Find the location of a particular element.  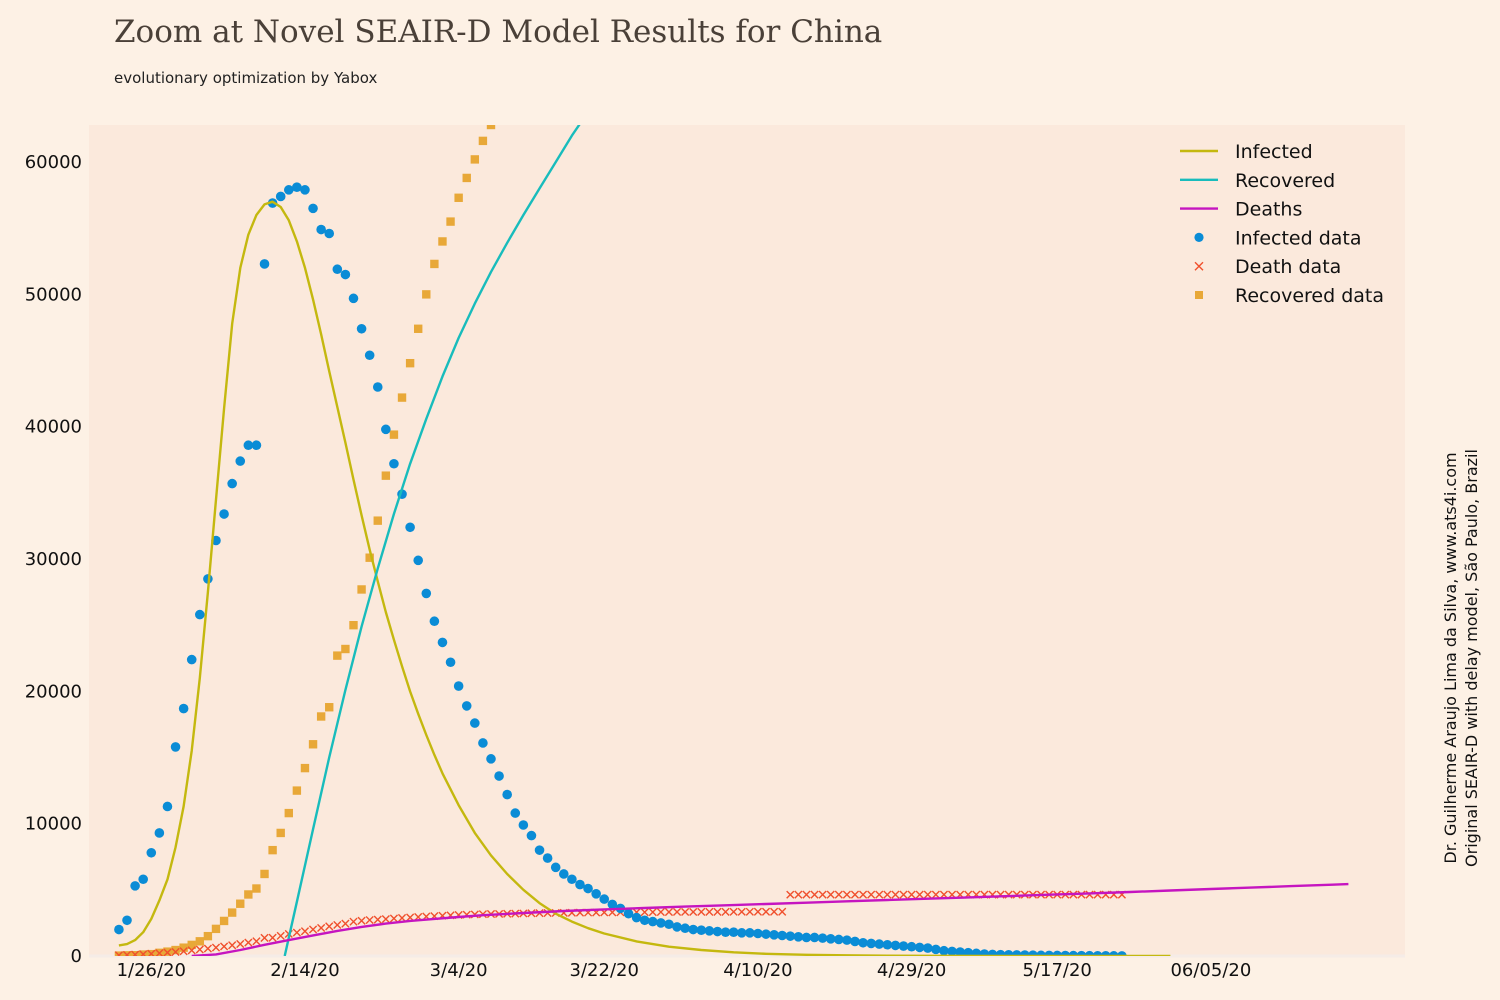

y-tick-label: 50000 is located at coordinates (53, 294).